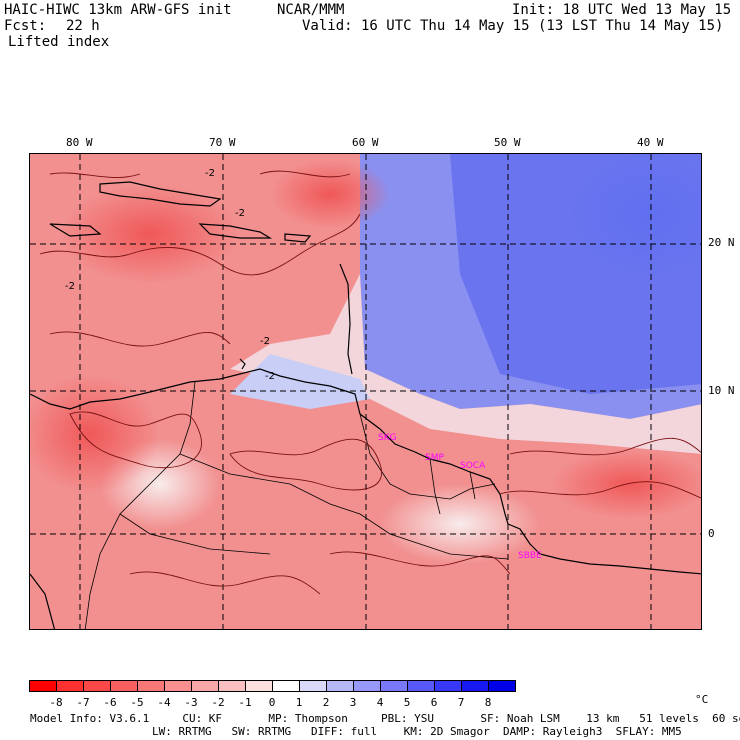  I want to click on stable-max, so click(630, 219).